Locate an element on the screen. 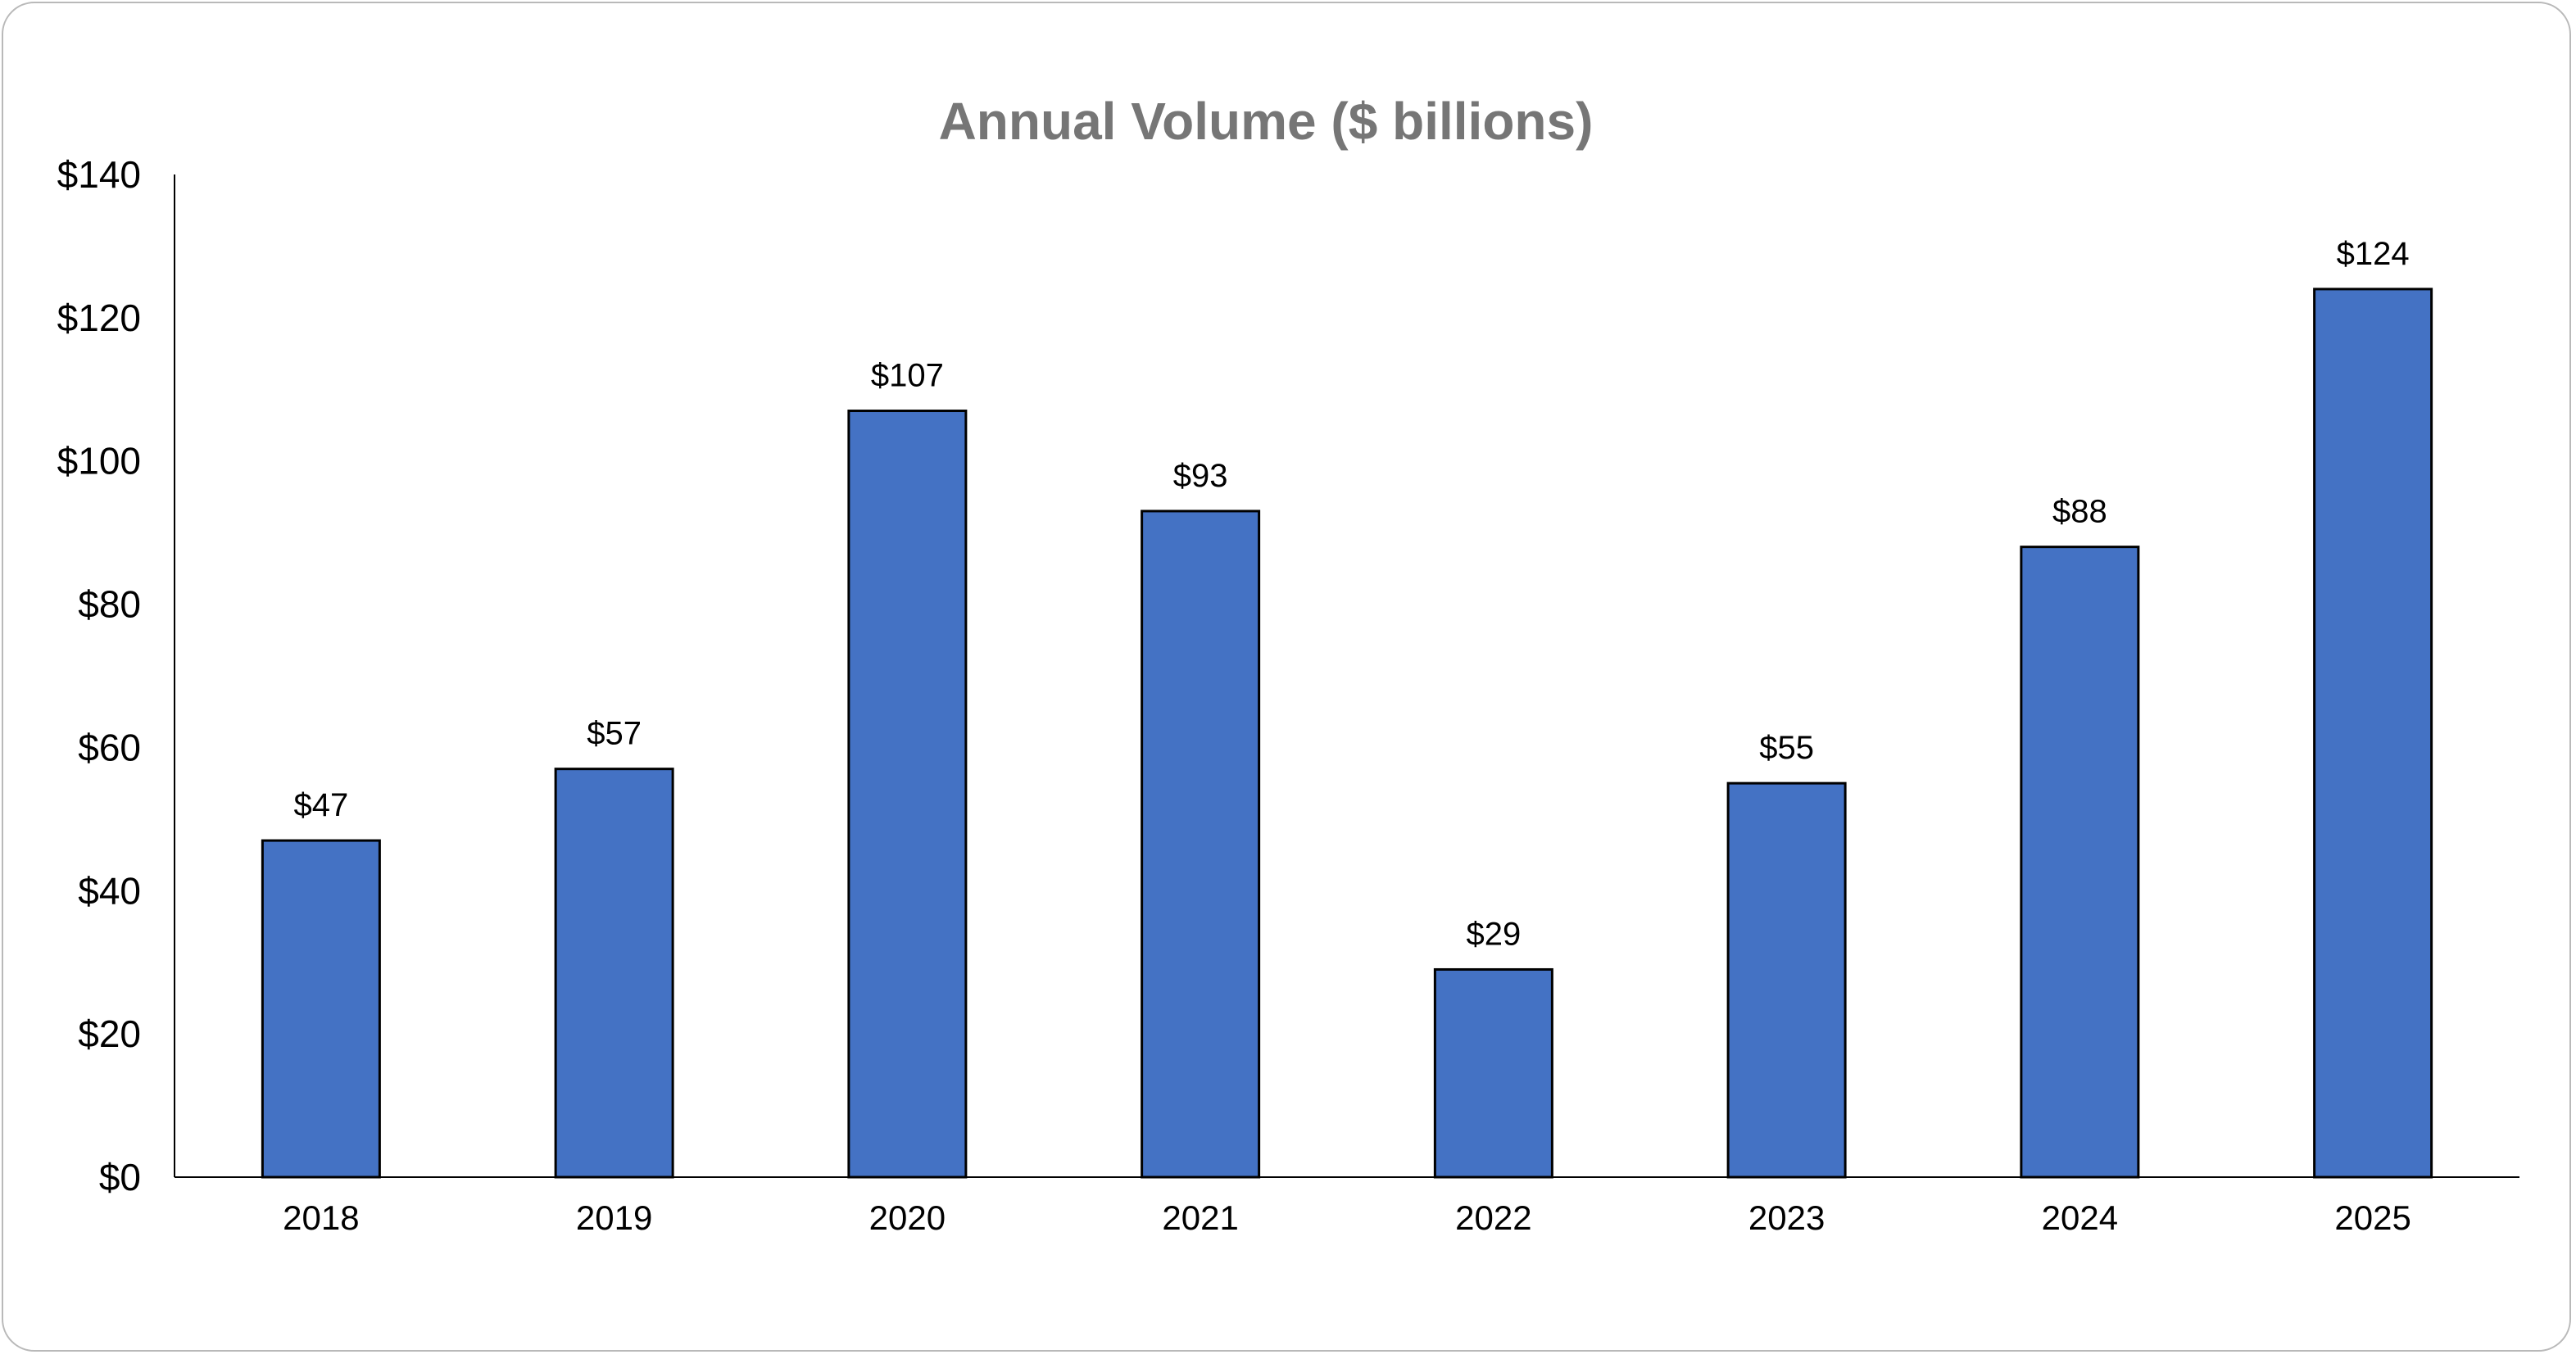 The height and width of the screenshot is (1359, 2576). data-label-2023: $55 is located at coordinates (1786, 748).